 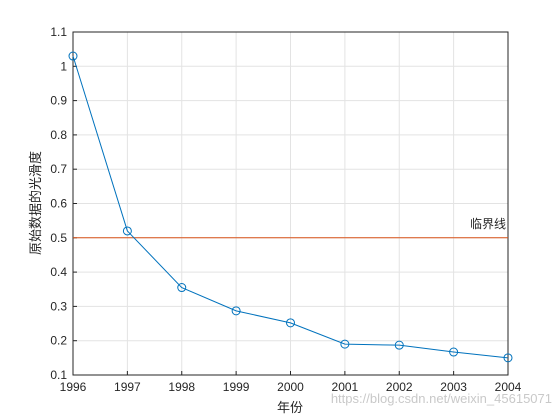 What do you see at coordinates (290, 228) in the screenshot?
I see `reference-line-group: 临界线` at bounding box center [290, 228].